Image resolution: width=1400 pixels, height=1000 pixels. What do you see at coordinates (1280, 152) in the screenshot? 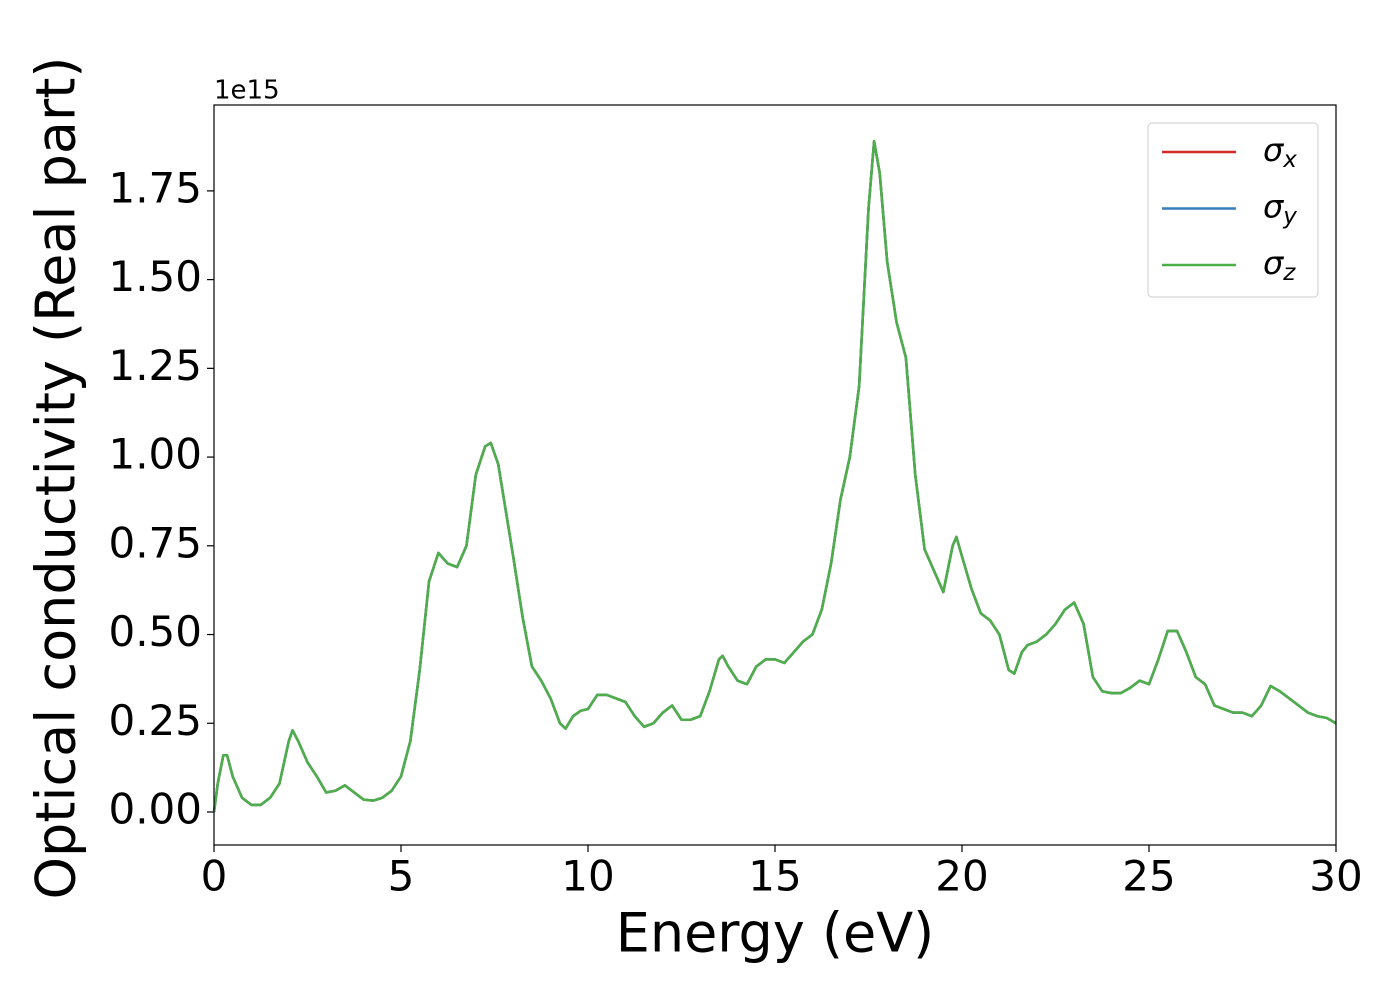
I see `legend-label: σx` at bounding box center [1280, 152].